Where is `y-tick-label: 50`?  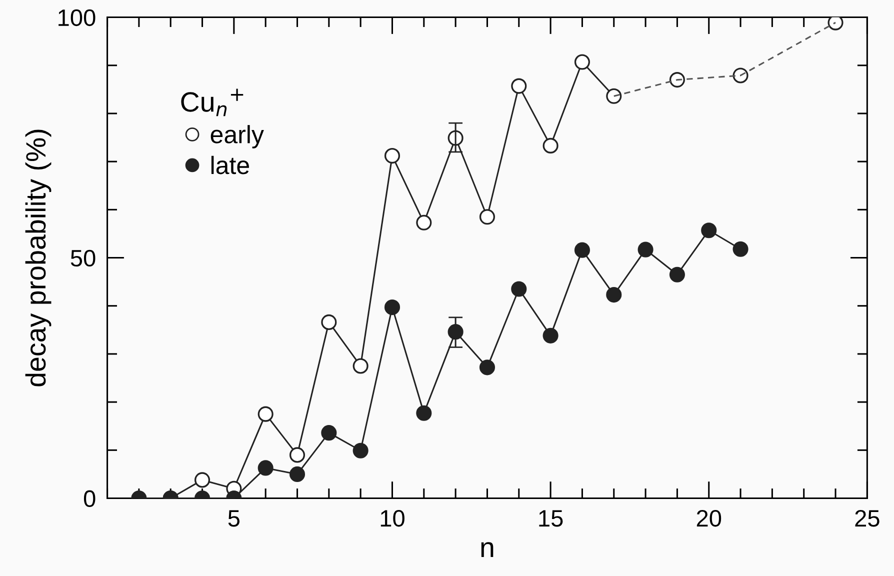 y-tick-label: 50 is located at coordinates (83, 258).